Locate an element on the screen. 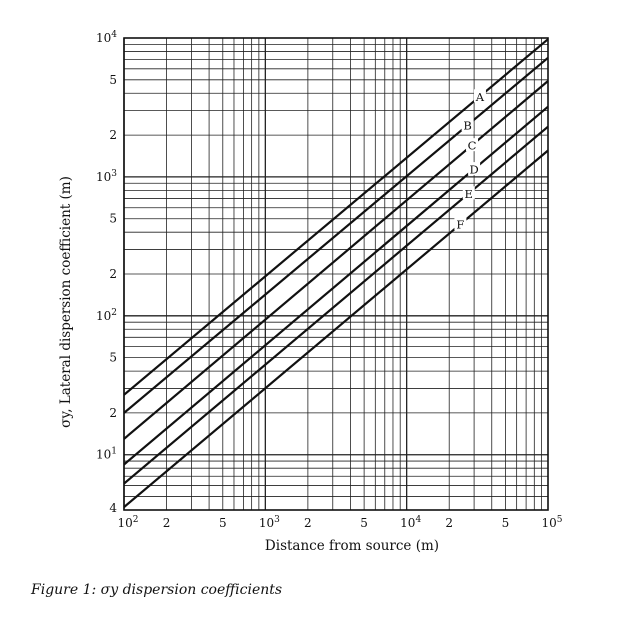 The image size is (635, 629). x-tick-label: 10² is located at coordinates (127, 522).